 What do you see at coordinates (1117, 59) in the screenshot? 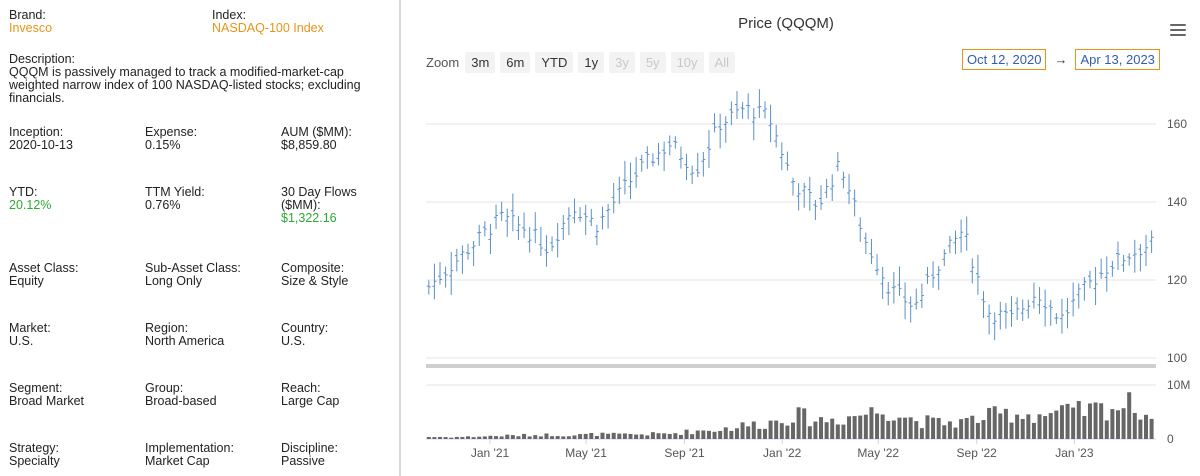
I see `range-to-input: Apr 13, 2023` at bounding box center [1117, 59].